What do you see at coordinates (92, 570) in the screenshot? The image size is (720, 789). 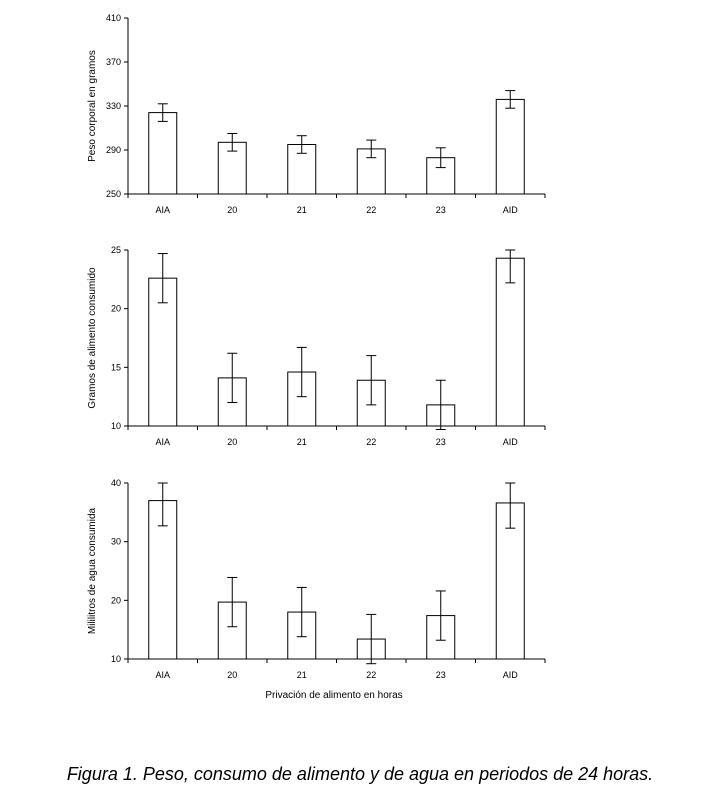 I see `y-axis-title: Mililitros de agua consumida` at bounding box center [92, 570].